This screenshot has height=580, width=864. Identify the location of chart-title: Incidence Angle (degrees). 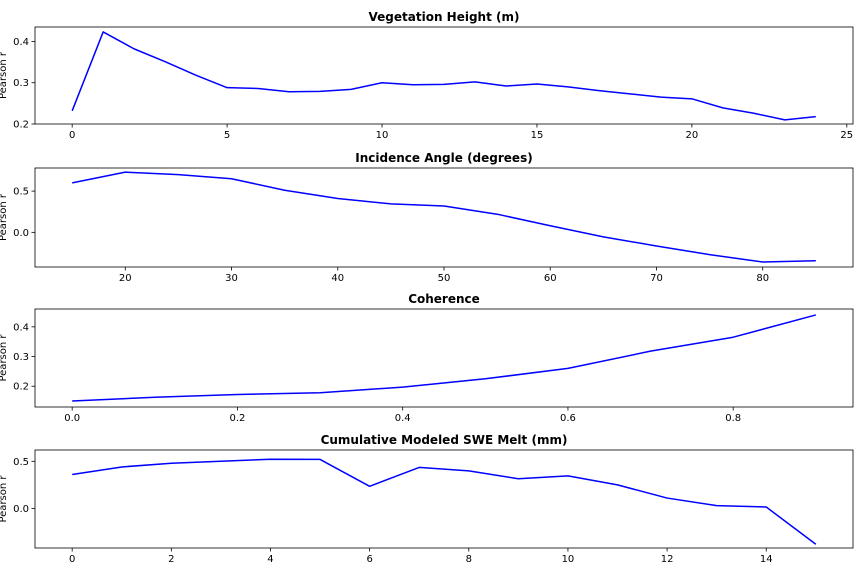
(443, 158).